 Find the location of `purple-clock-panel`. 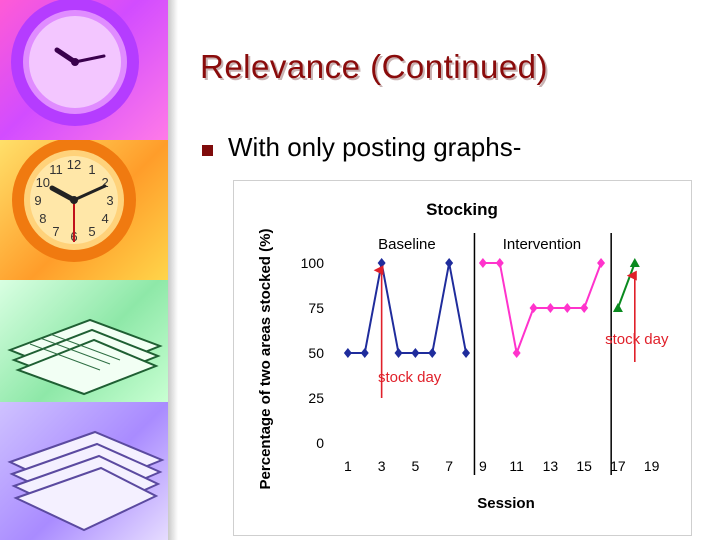

purple-clock-panel is located at coordinates (84, 70).